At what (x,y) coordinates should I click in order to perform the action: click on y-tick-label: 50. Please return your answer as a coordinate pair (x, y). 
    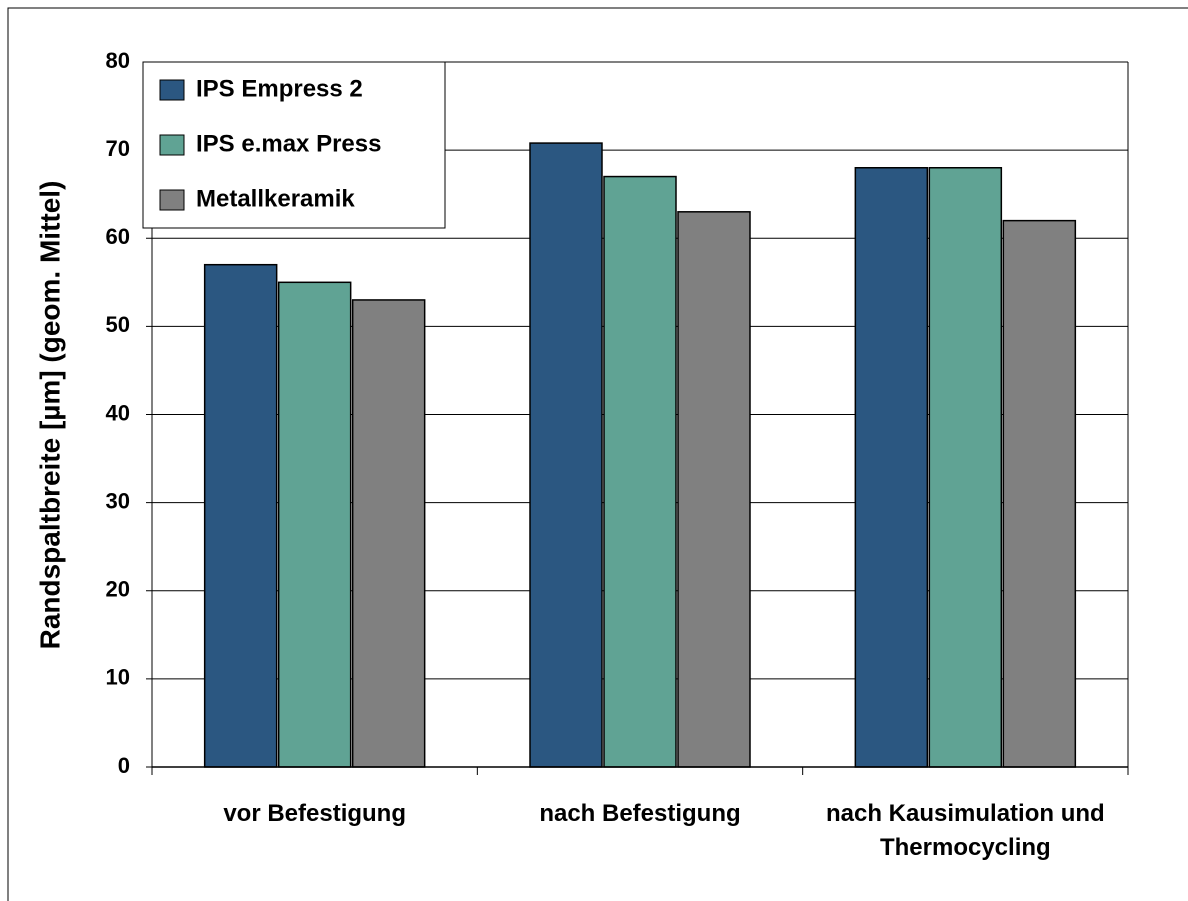
    Looking at the image, I should click on (118, 324).